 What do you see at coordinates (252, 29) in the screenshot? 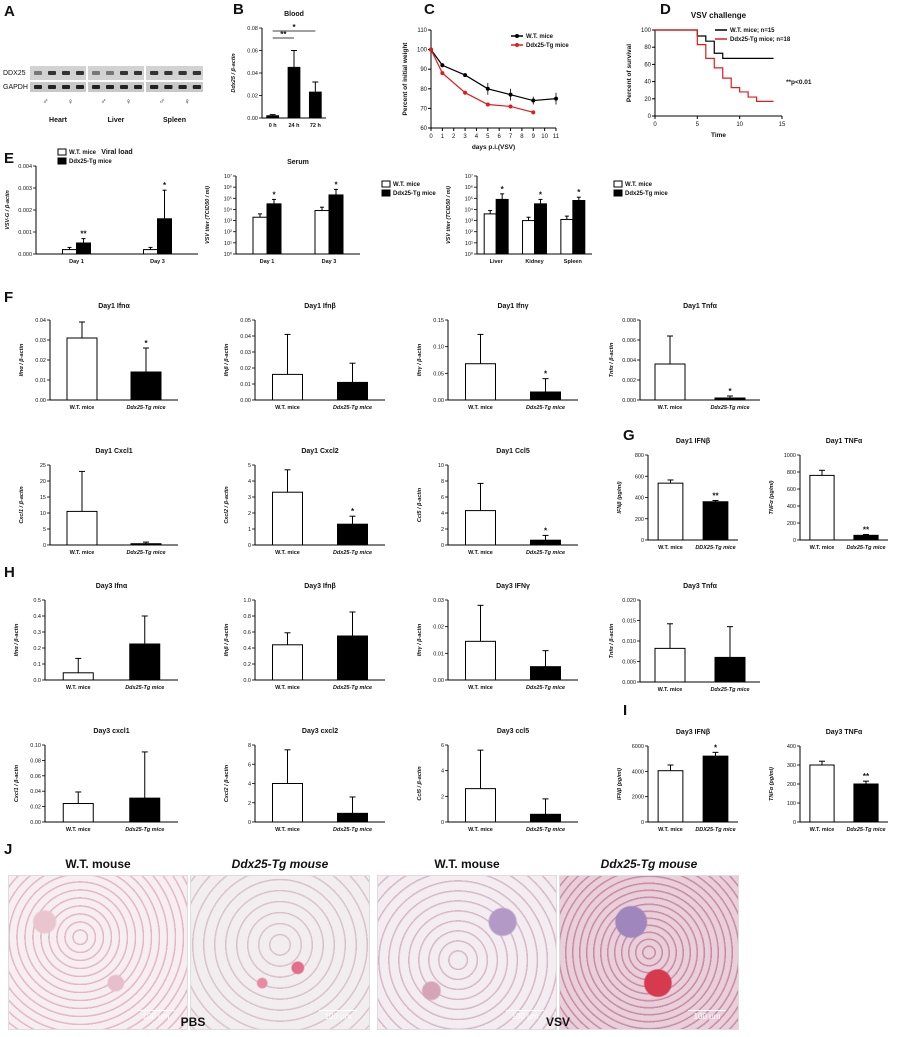
I see `y-tick-label: 0.08` at bounding box center [252, 29].